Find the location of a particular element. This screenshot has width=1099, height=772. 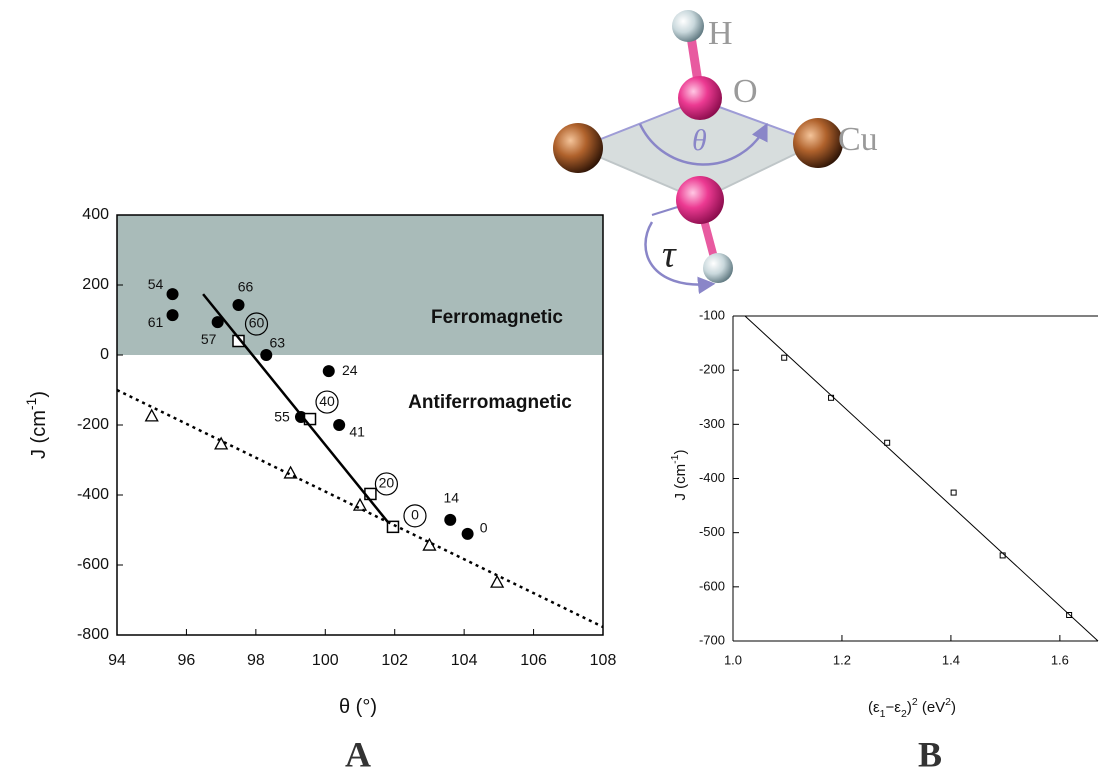

x-tick-label: 104 is located at coordinates (464, 660).